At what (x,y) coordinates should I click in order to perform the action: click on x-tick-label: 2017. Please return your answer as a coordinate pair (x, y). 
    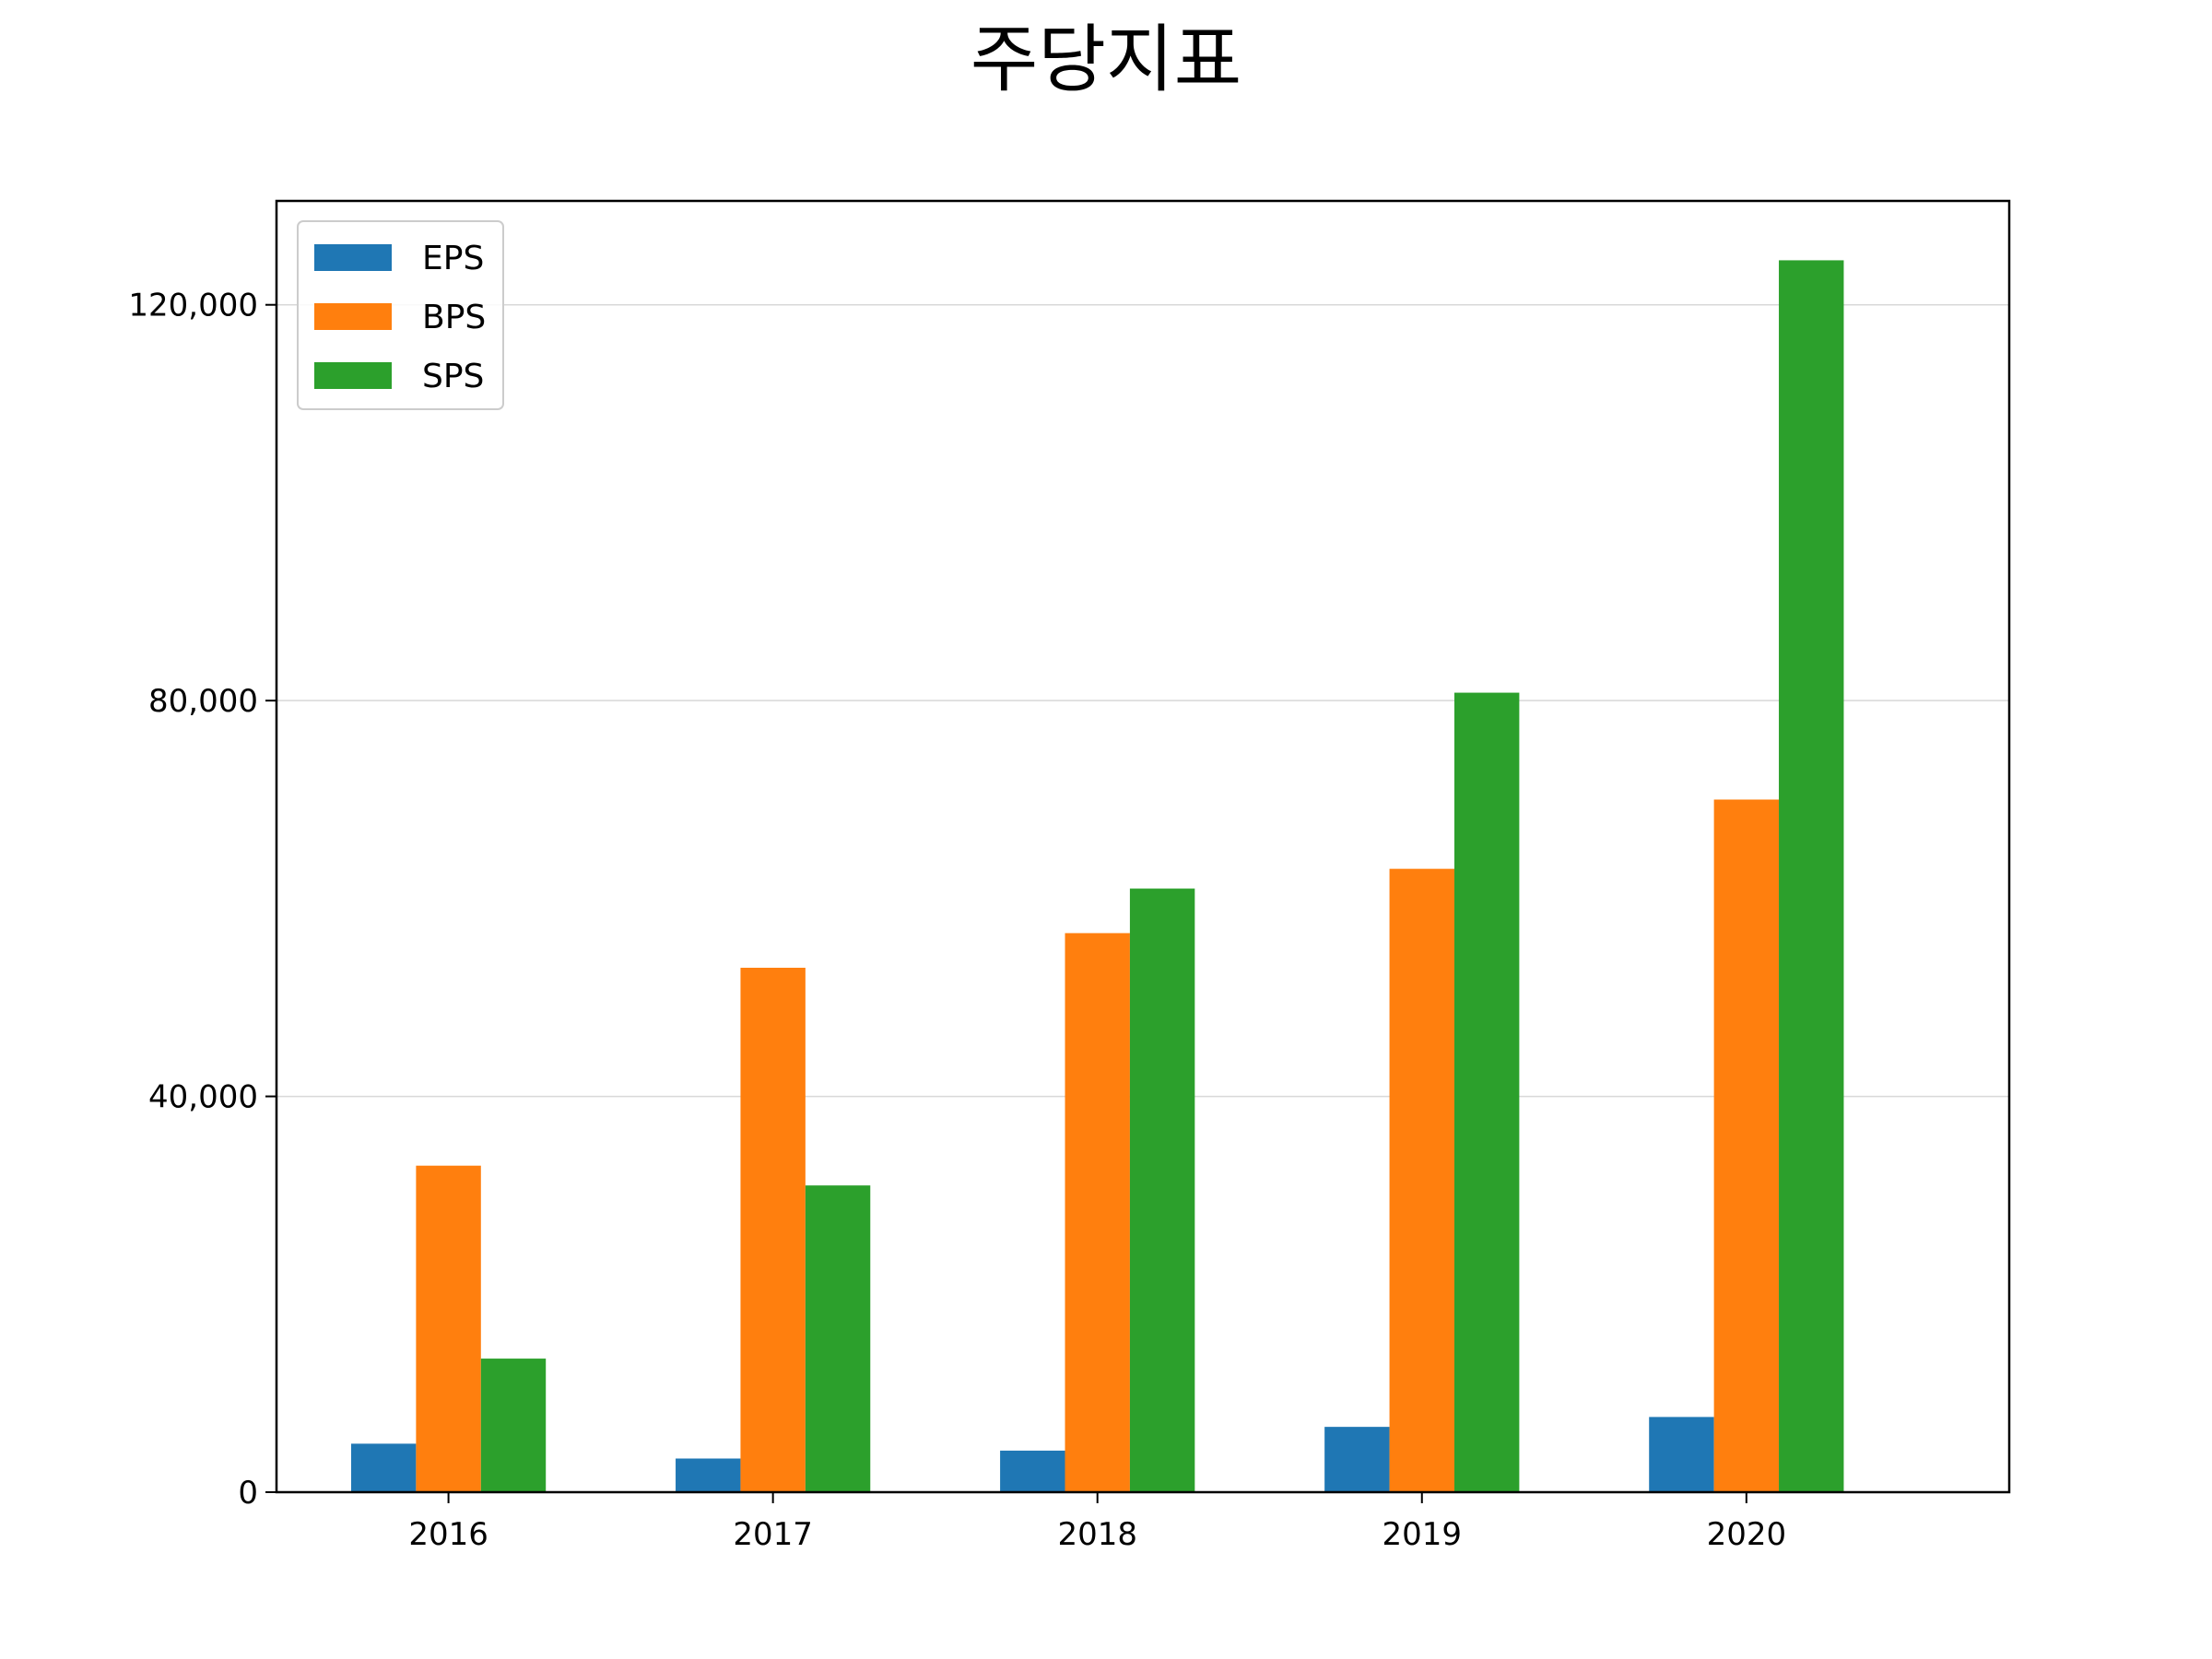
    Looking at the image, I should click on (773, 1534).